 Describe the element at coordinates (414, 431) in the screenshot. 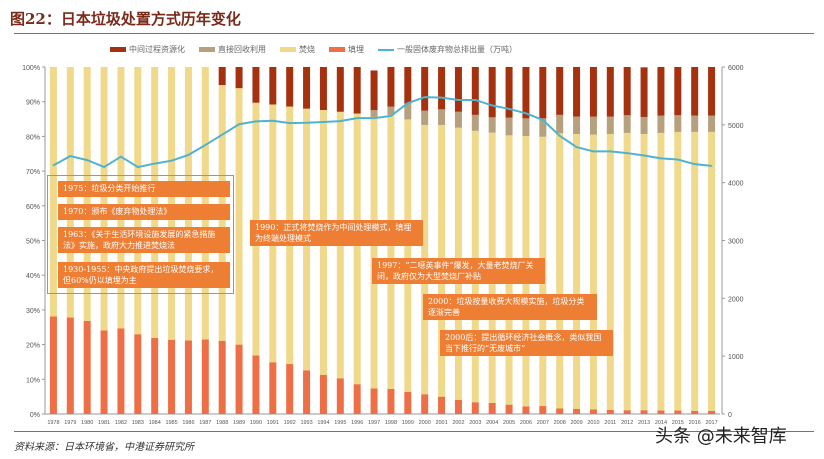

I see `footer-divider` at that location.